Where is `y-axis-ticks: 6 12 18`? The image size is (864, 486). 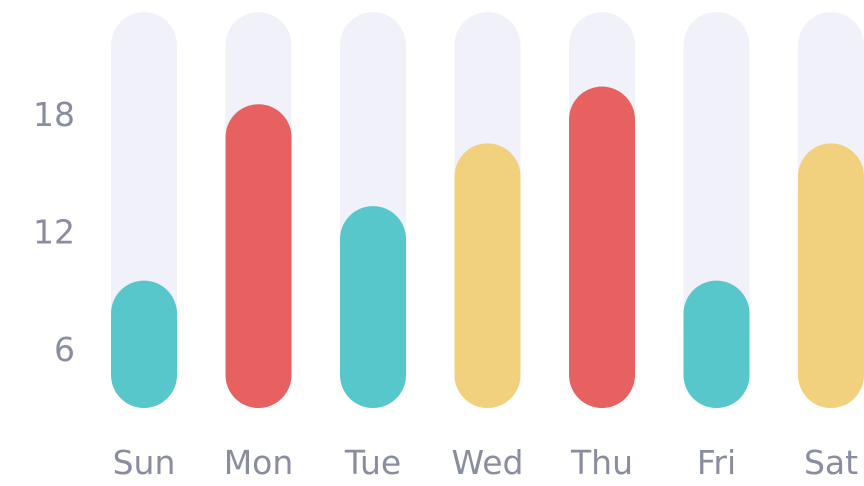
y-axis-ticks: 6 12 18 is located at coordinates (54, 232).